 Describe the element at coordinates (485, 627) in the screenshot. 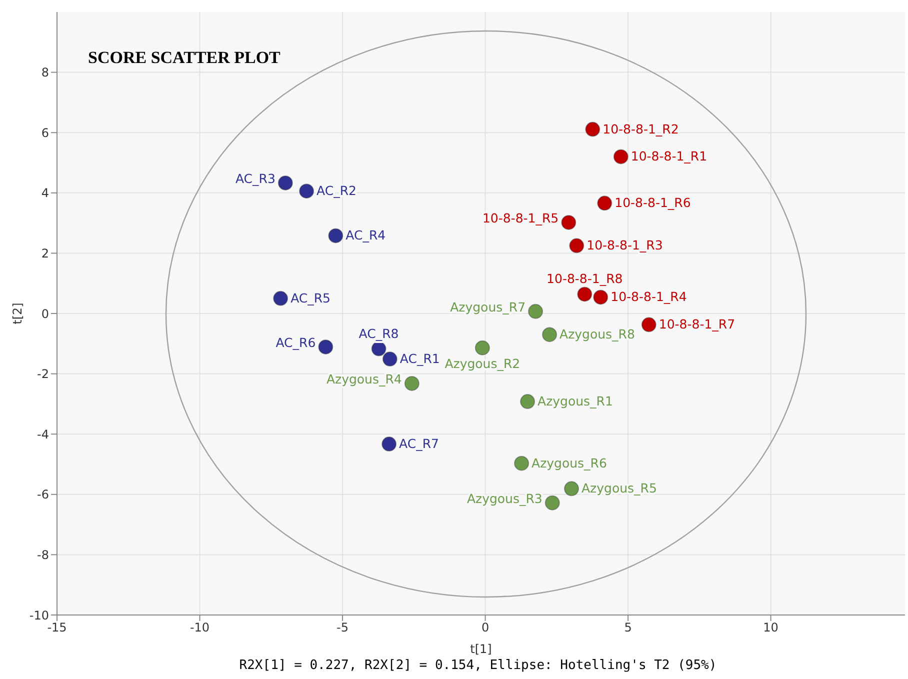

I see `x-tick-label: 0` at that location.